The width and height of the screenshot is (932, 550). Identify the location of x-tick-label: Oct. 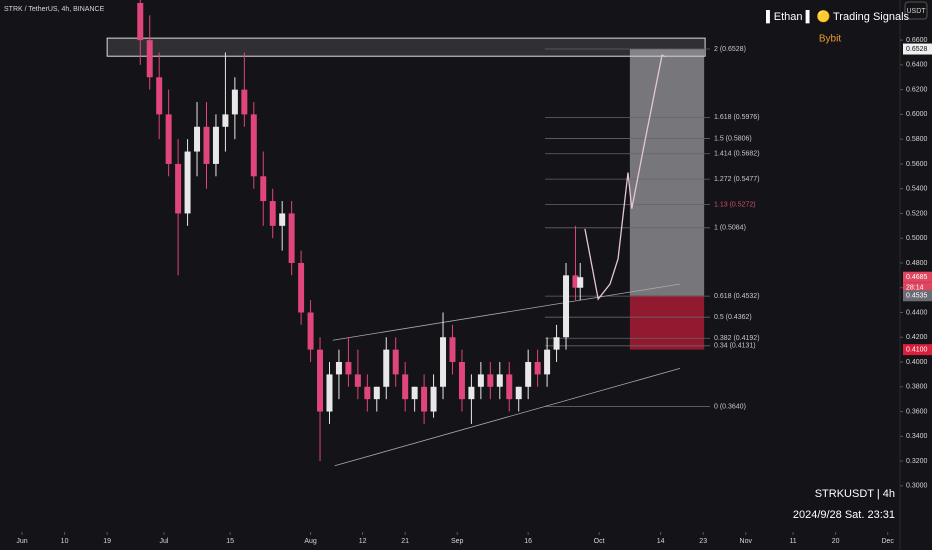
(599, 541).